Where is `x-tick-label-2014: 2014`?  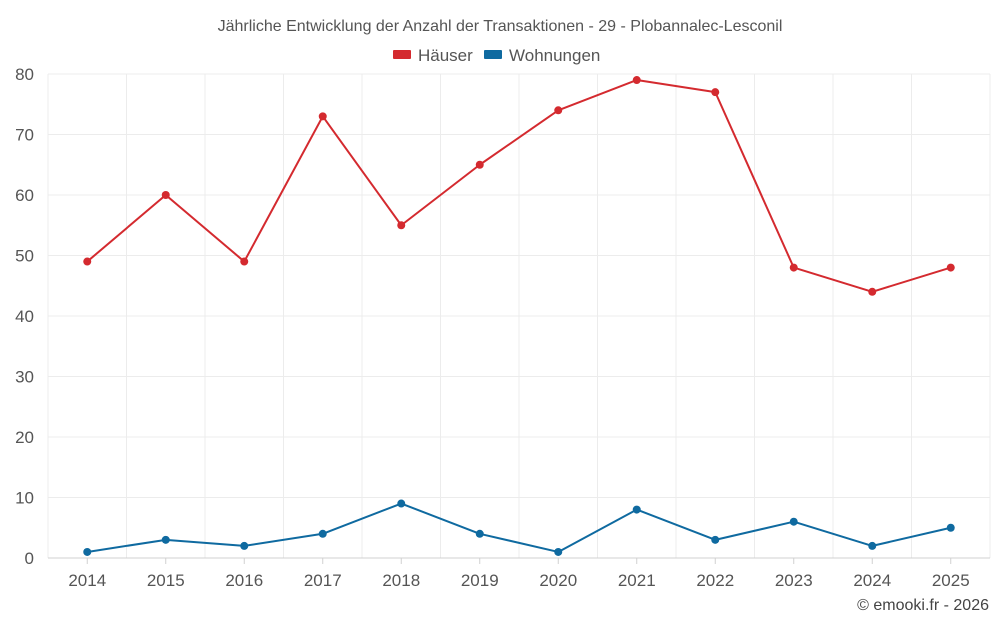
x-tick-label-2014: 2014 is located at coordinates (87, 580).